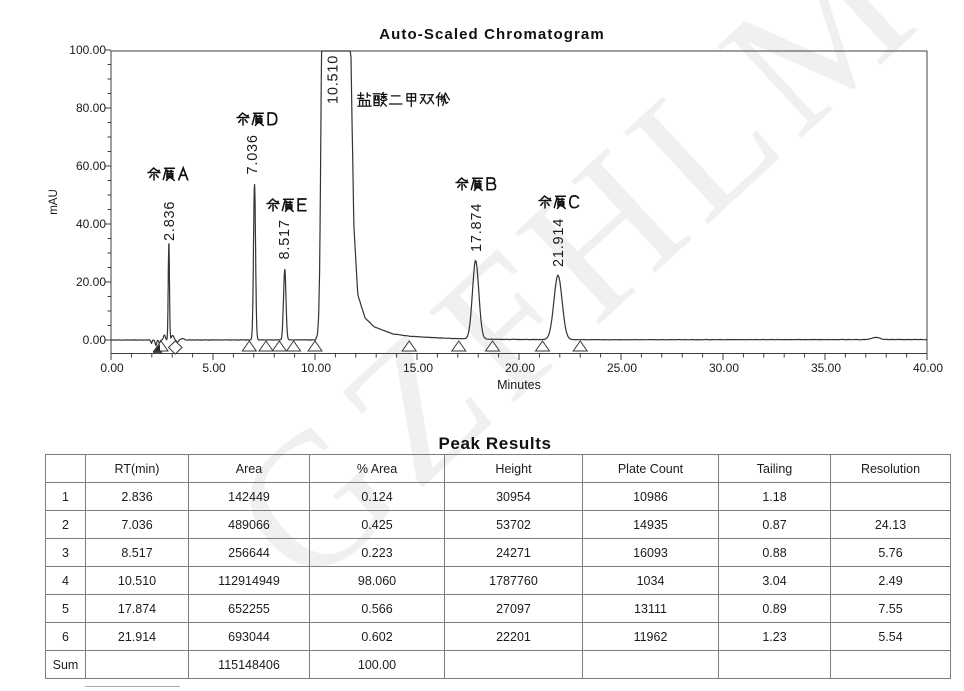  Describe the element at coordinates (477, 227) in the screenshot. I see `svg-text: 17.874` at that location.